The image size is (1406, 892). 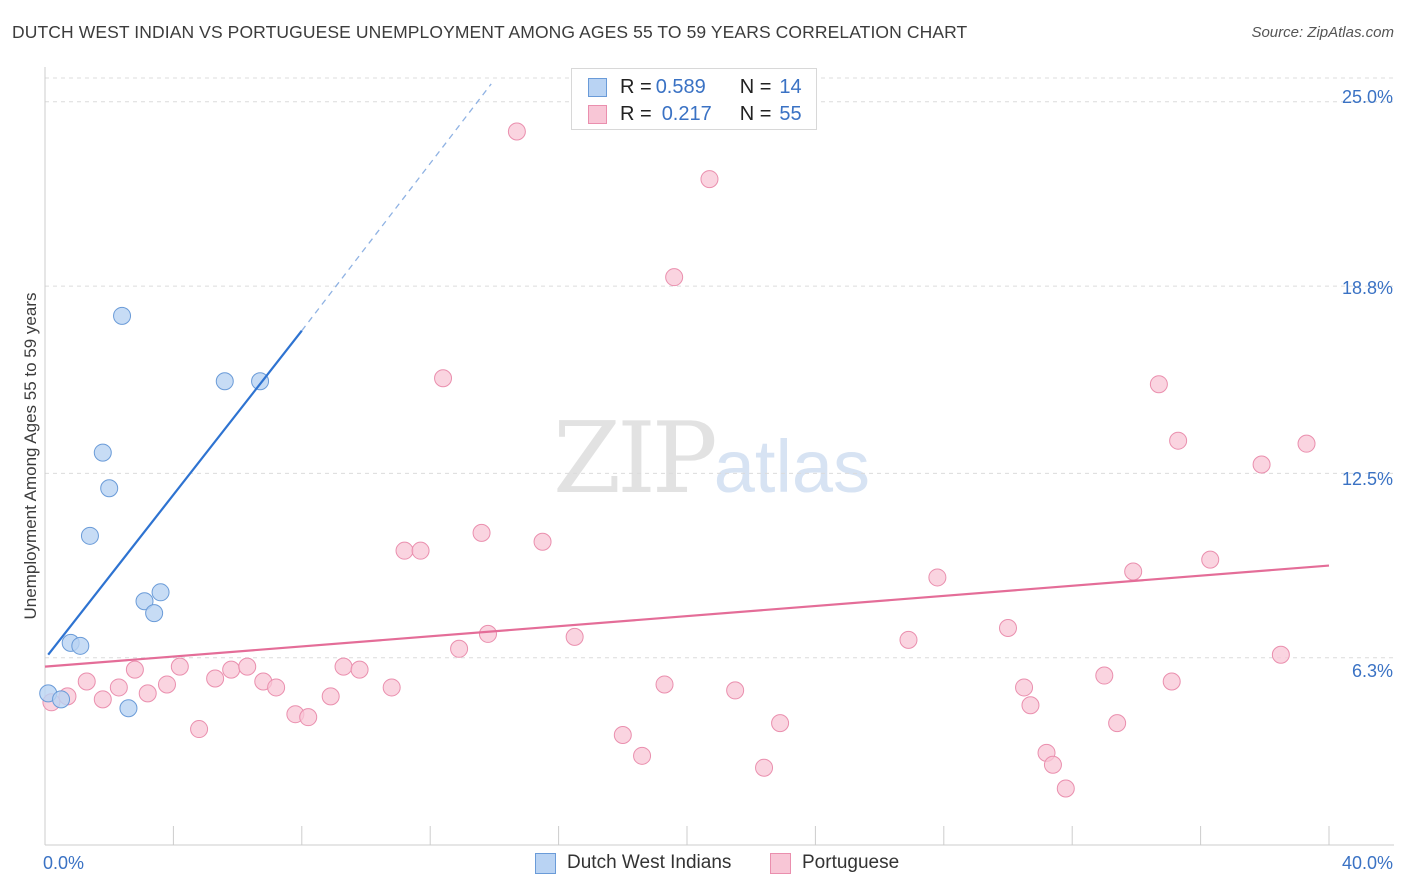 I want to click on legend-item-dutch-west-indians: Dutch West Indians, so click(x=633, y=863).